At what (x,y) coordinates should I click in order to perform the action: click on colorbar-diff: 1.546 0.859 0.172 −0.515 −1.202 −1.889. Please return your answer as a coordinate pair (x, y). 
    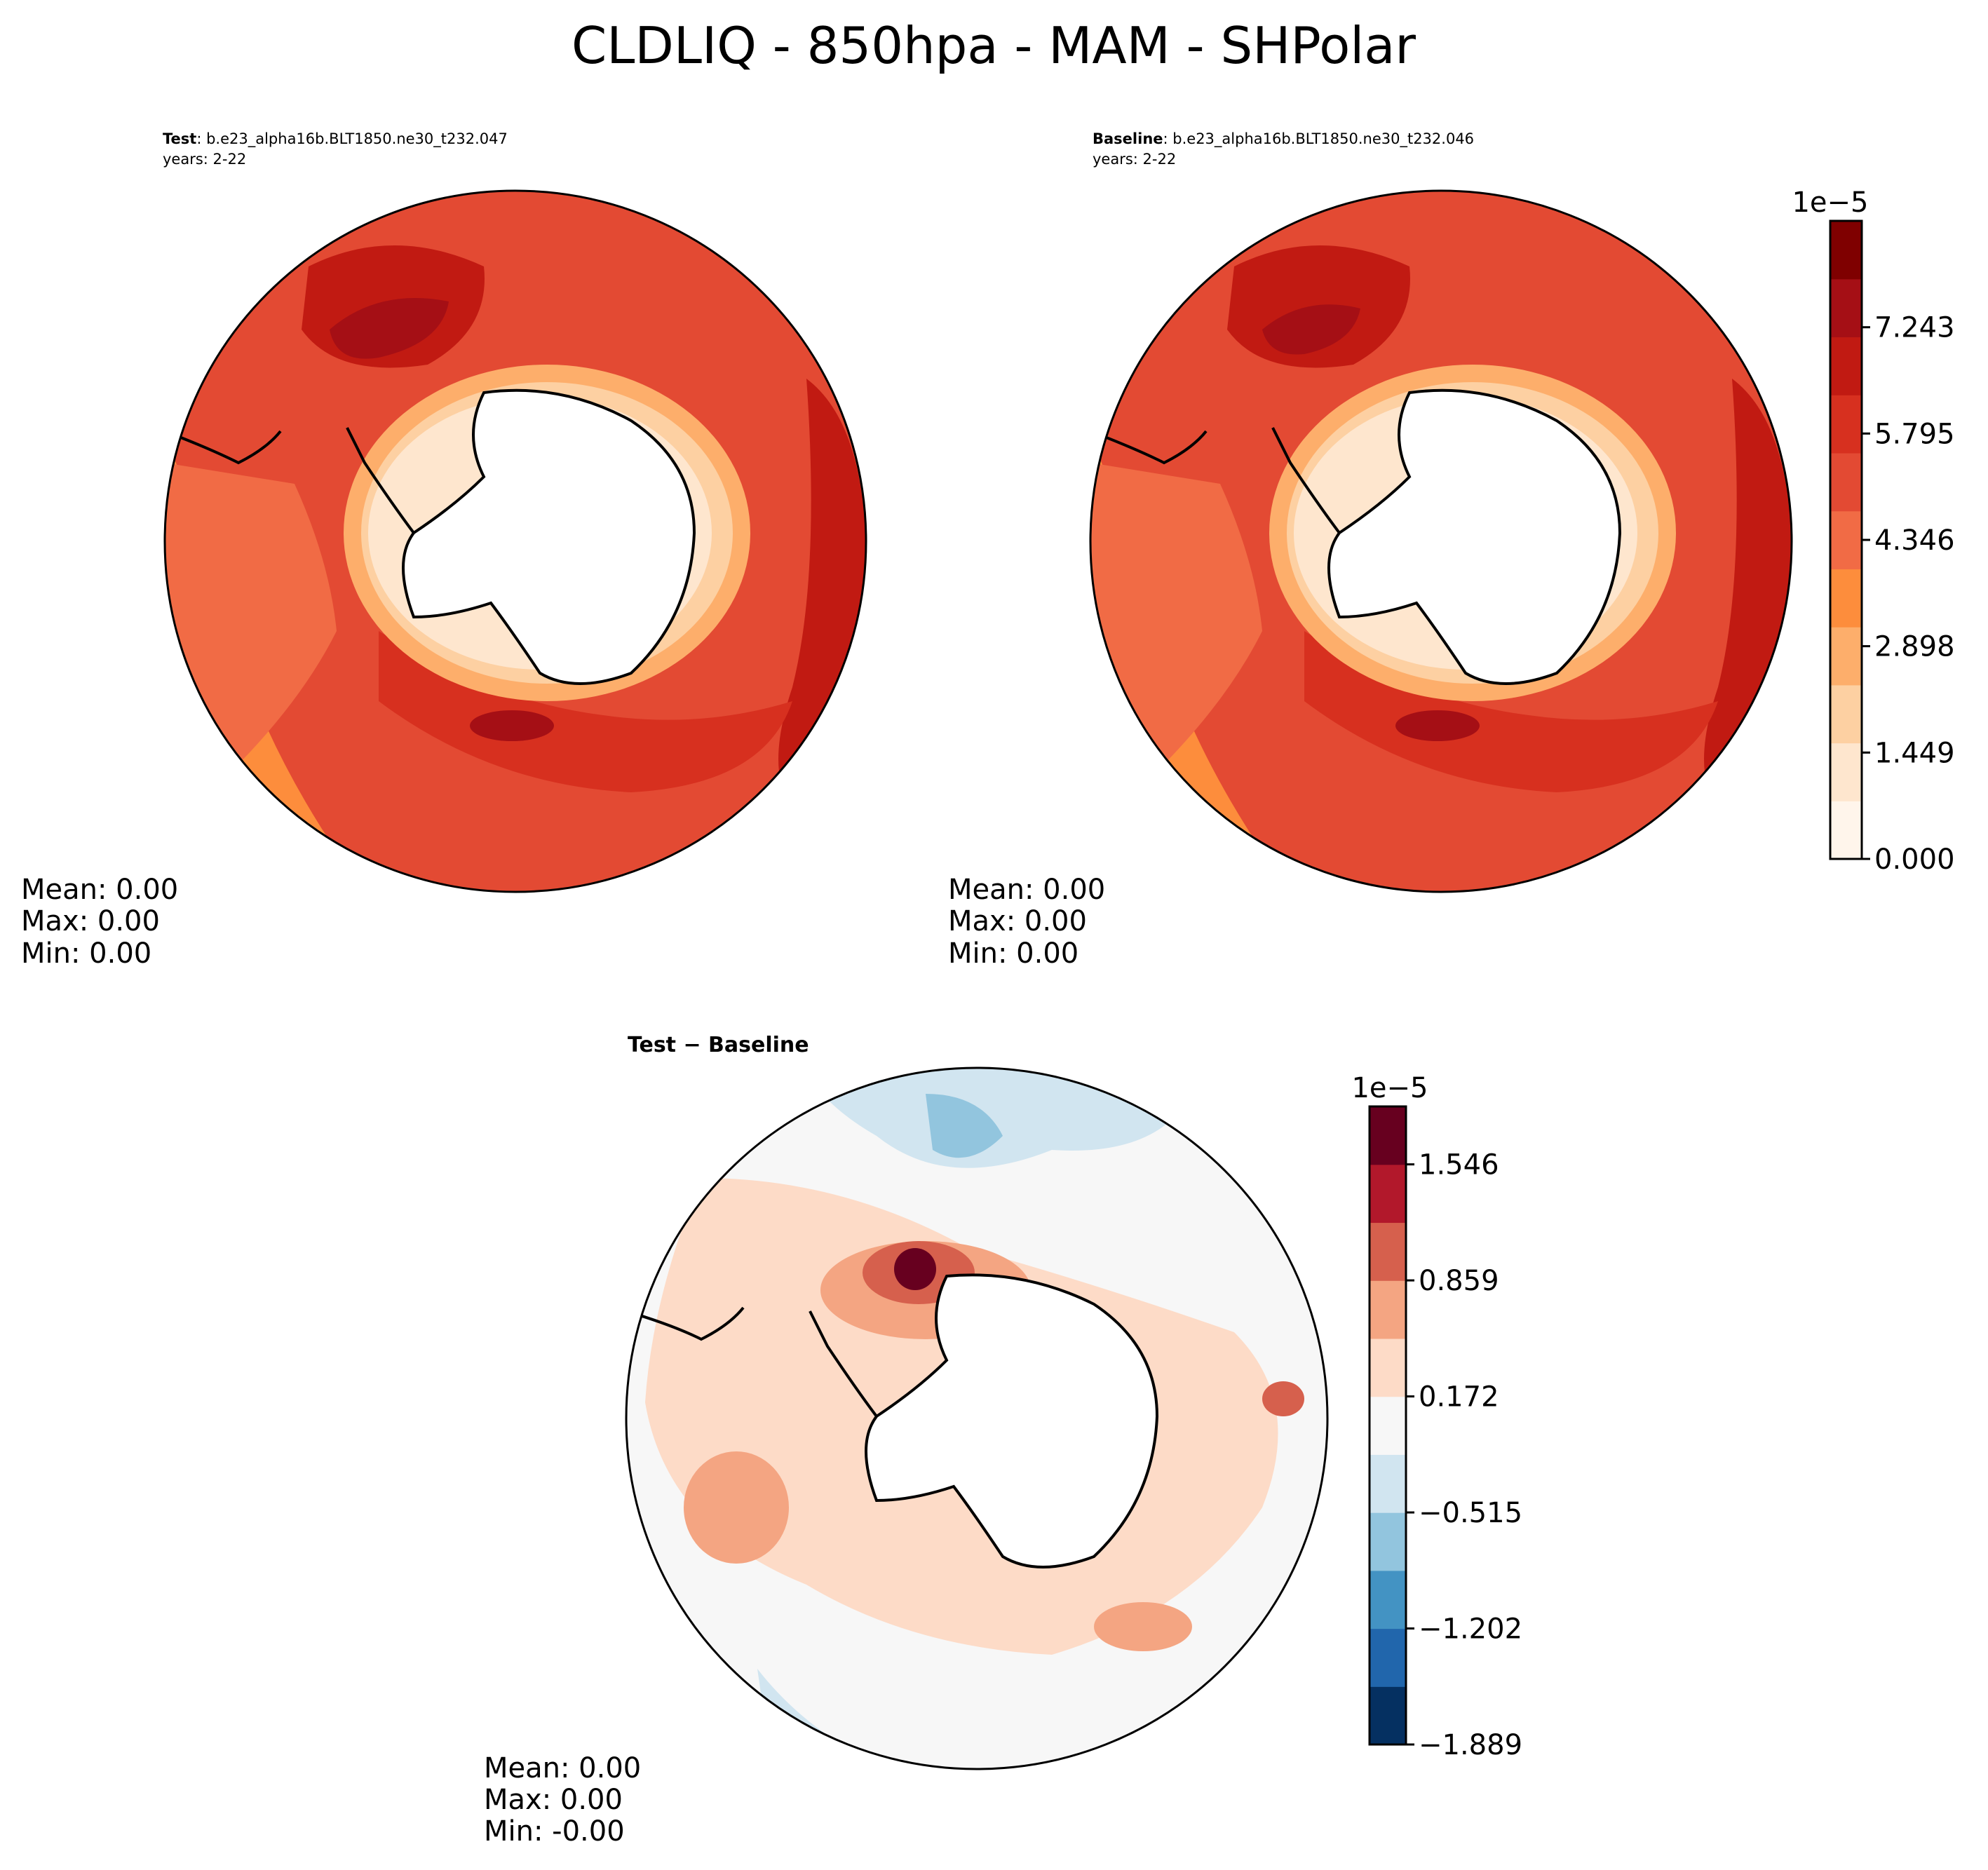
    Looking at the image, I should click on (1445, 1433).